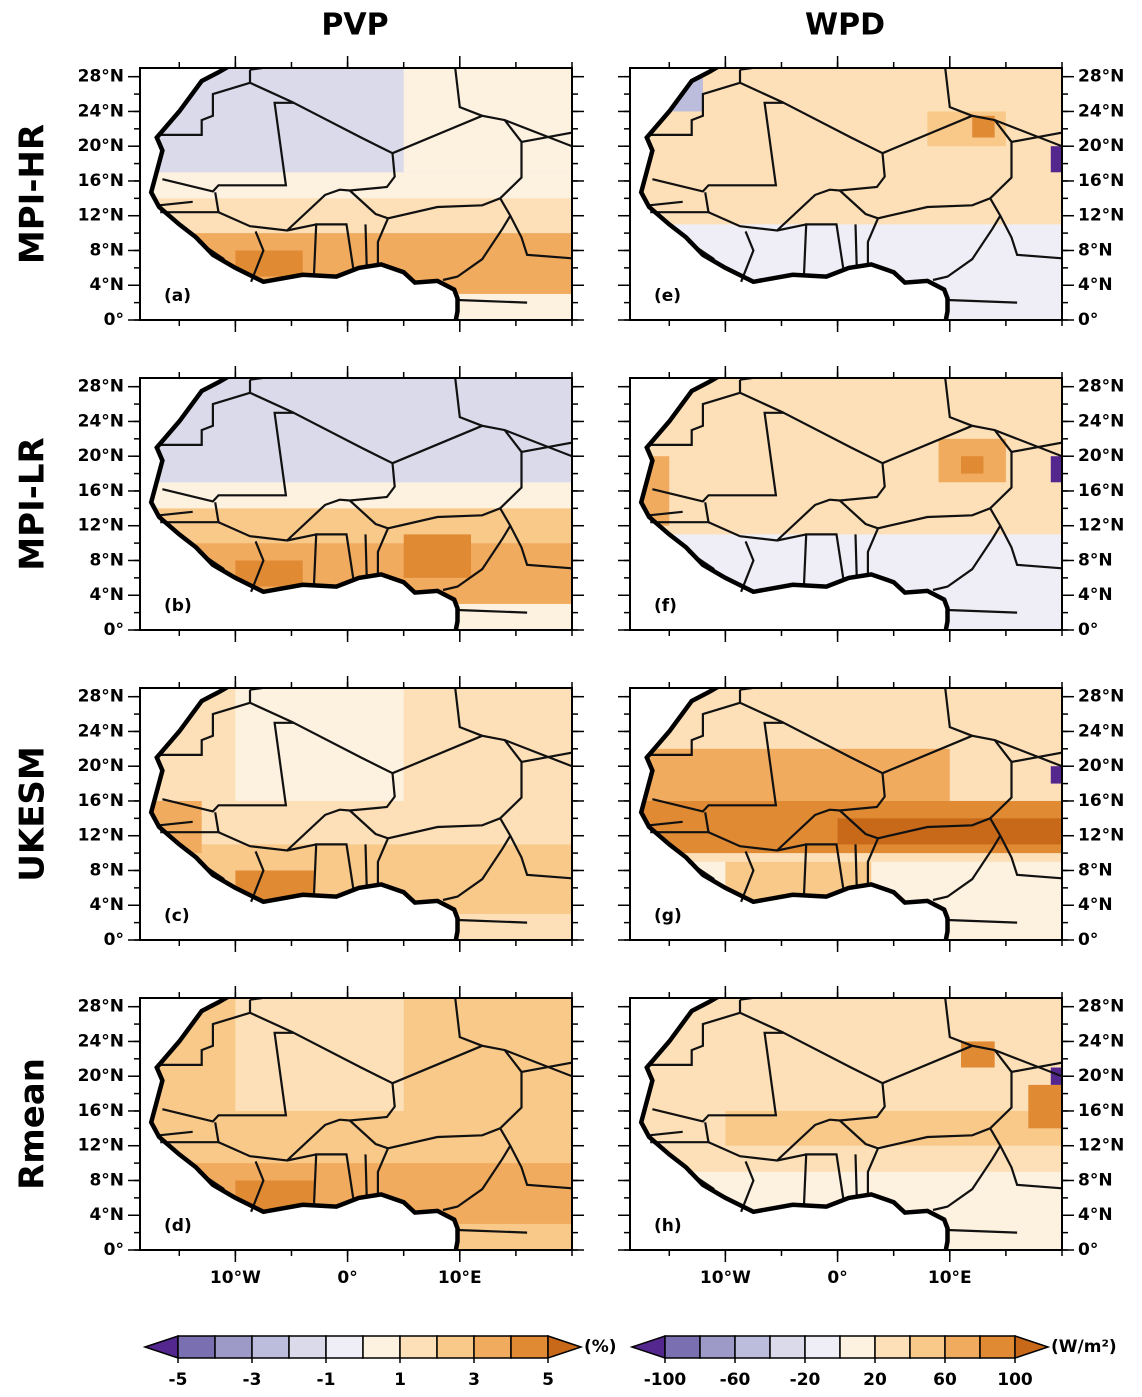  Describe the element at coordinates (178, 606) in the screenshot. I see `panel-label: (b)` at that location.